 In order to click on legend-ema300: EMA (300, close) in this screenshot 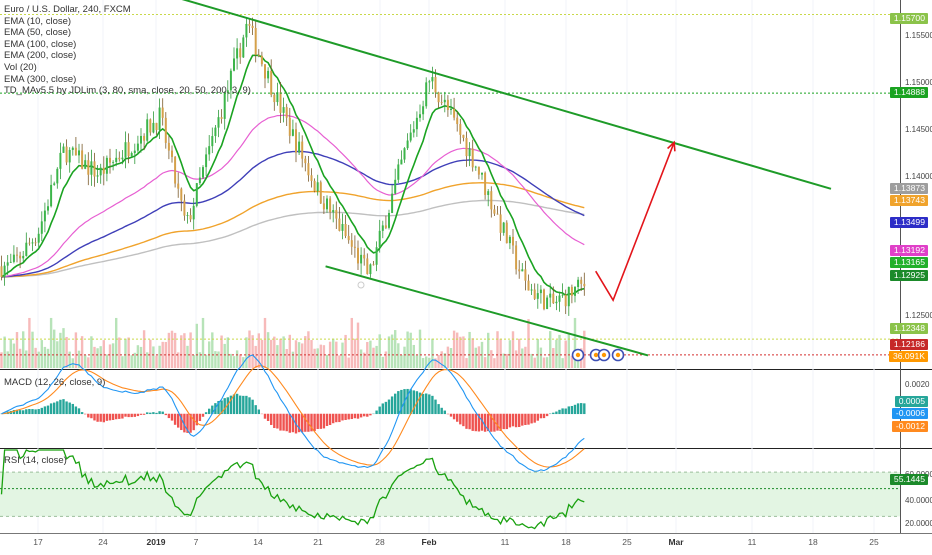, I will do `click(127, 80)`.